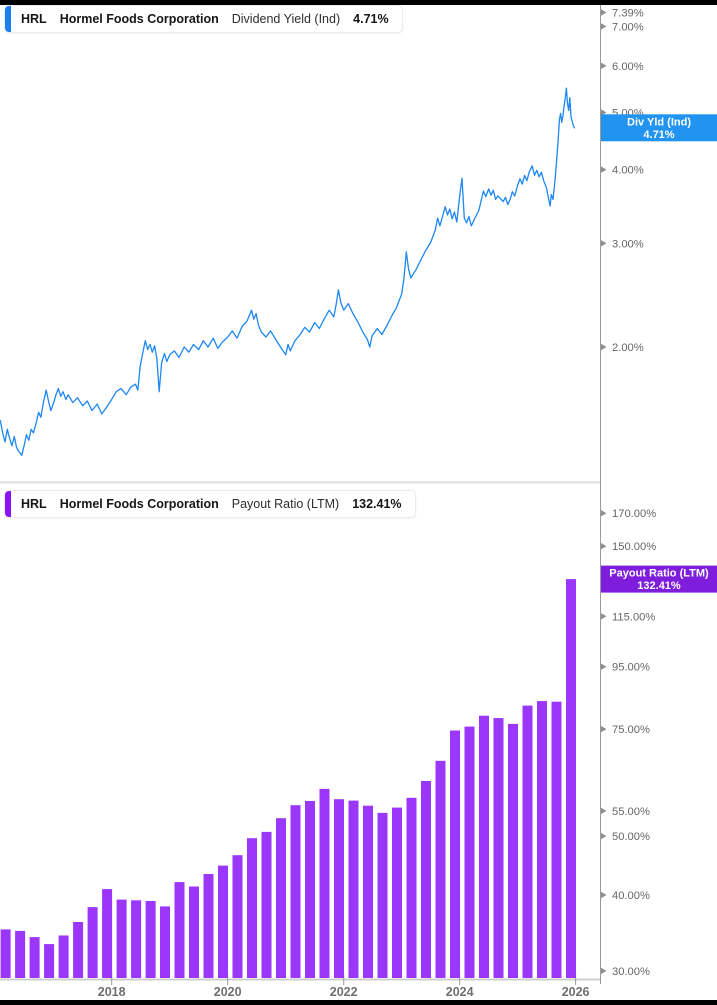 Image resolution: width=717 pixels, height=1005 pixels. Describe the element at coordinates (300, 482) in the screenshot. I see `panel-divider` at that location.